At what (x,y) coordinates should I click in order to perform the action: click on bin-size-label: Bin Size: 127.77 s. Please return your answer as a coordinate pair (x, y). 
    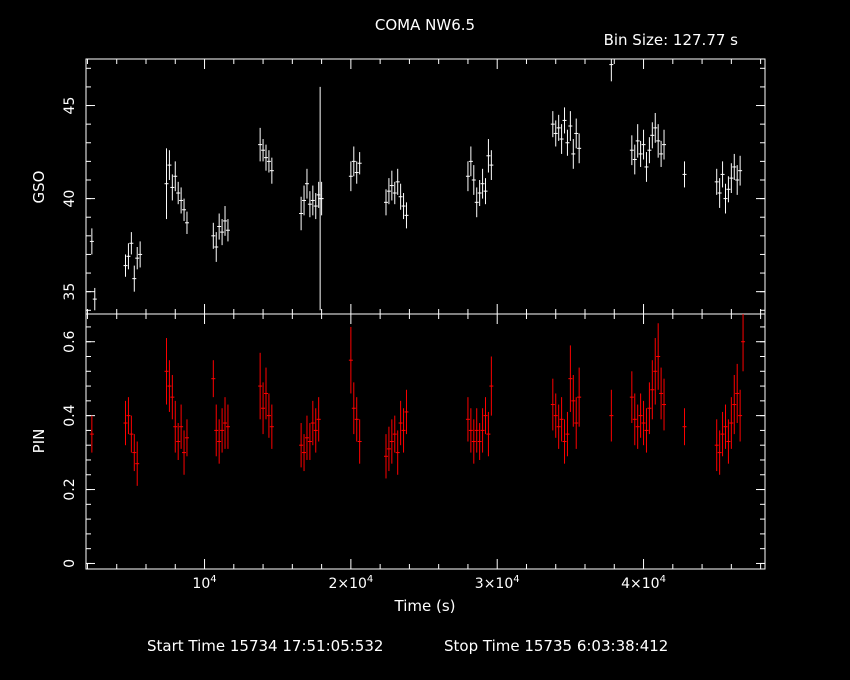
    Looking at the image, I should click on (671, 40).